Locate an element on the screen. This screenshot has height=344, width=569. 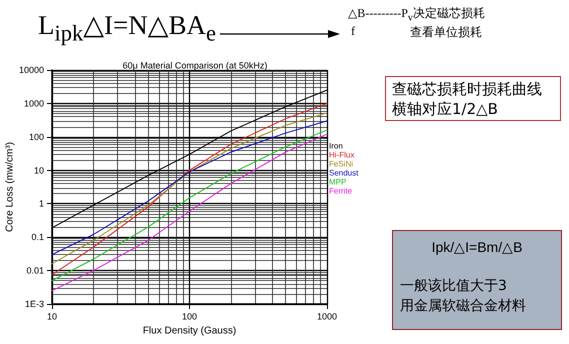
x-axis-title: Flux Density (Gauss) is located at coordinates (189, 331).